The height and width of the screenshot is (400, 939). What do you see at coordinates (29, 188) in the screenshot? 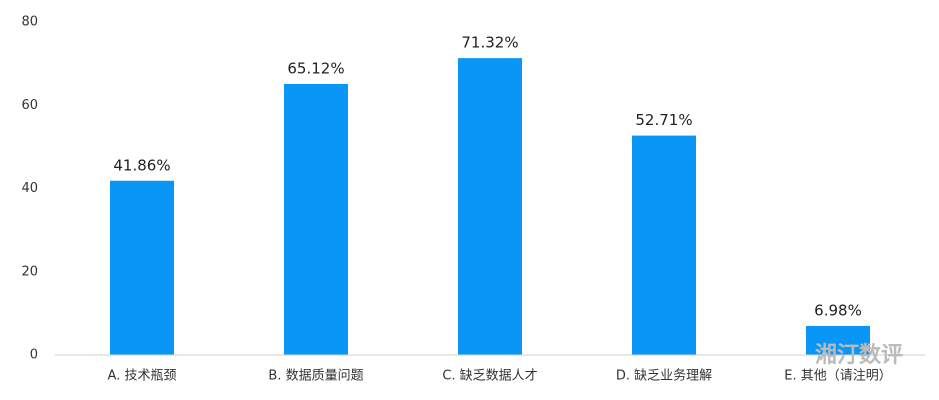
I see `y-tick-label: 40` at bounding box center [29, 188].